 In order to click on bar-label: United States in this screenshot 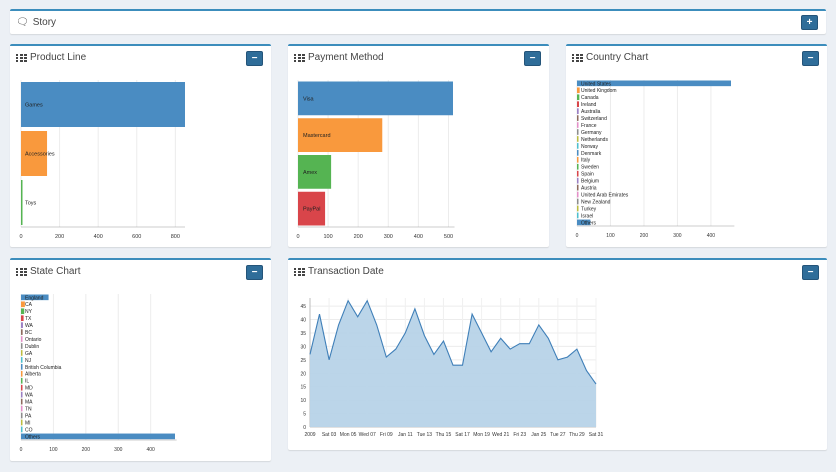, I will do `click(596, 84)`.